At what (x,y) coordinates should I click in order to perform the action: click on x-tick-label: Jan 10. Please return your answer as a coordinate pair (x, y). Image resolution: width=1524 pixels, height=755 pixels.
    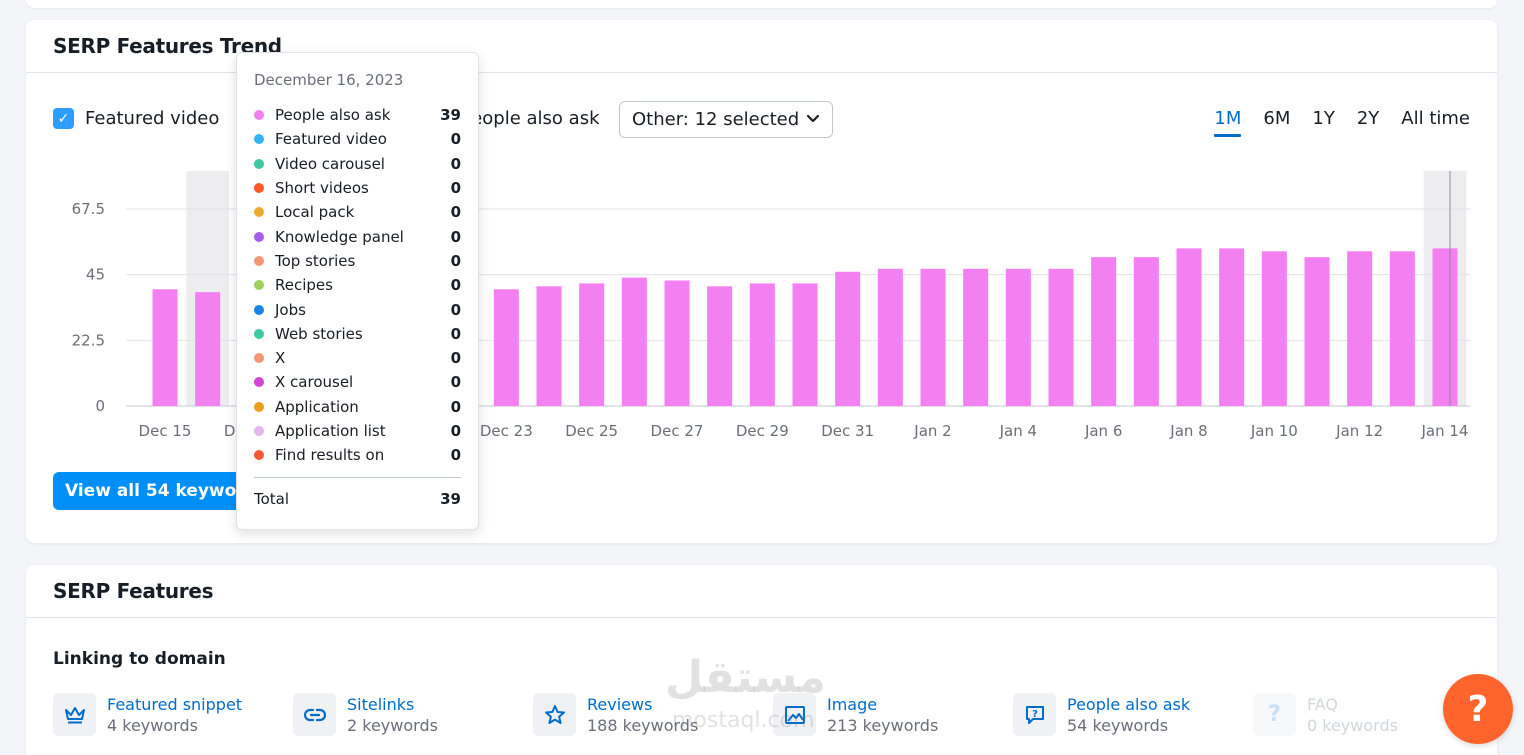
    Looking at the image, I should click on (1274, 431).